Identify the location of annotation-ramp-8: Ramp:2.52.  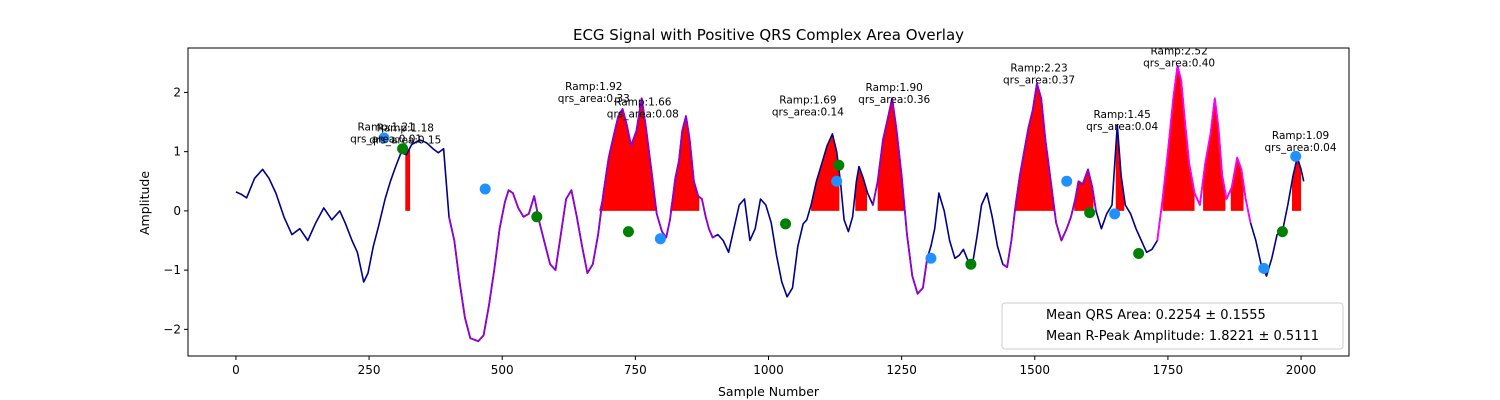
(1178, 52).